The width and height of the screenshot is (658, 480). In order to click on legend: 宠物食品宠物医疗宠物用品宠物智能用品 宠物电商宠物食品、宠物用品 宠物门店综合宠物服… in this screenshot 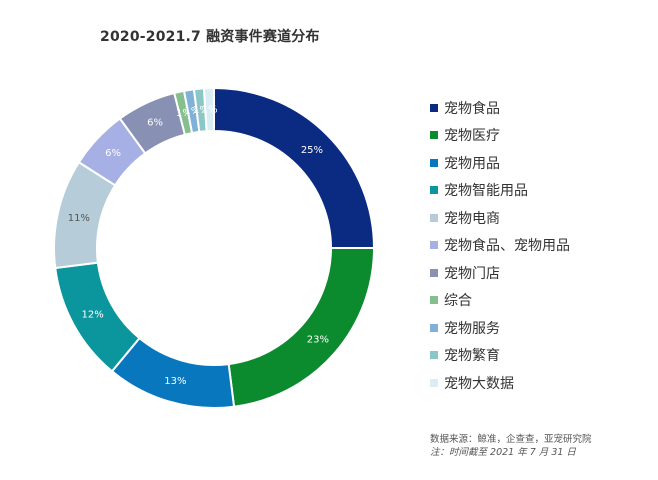, I will do `click(500, 245)`.